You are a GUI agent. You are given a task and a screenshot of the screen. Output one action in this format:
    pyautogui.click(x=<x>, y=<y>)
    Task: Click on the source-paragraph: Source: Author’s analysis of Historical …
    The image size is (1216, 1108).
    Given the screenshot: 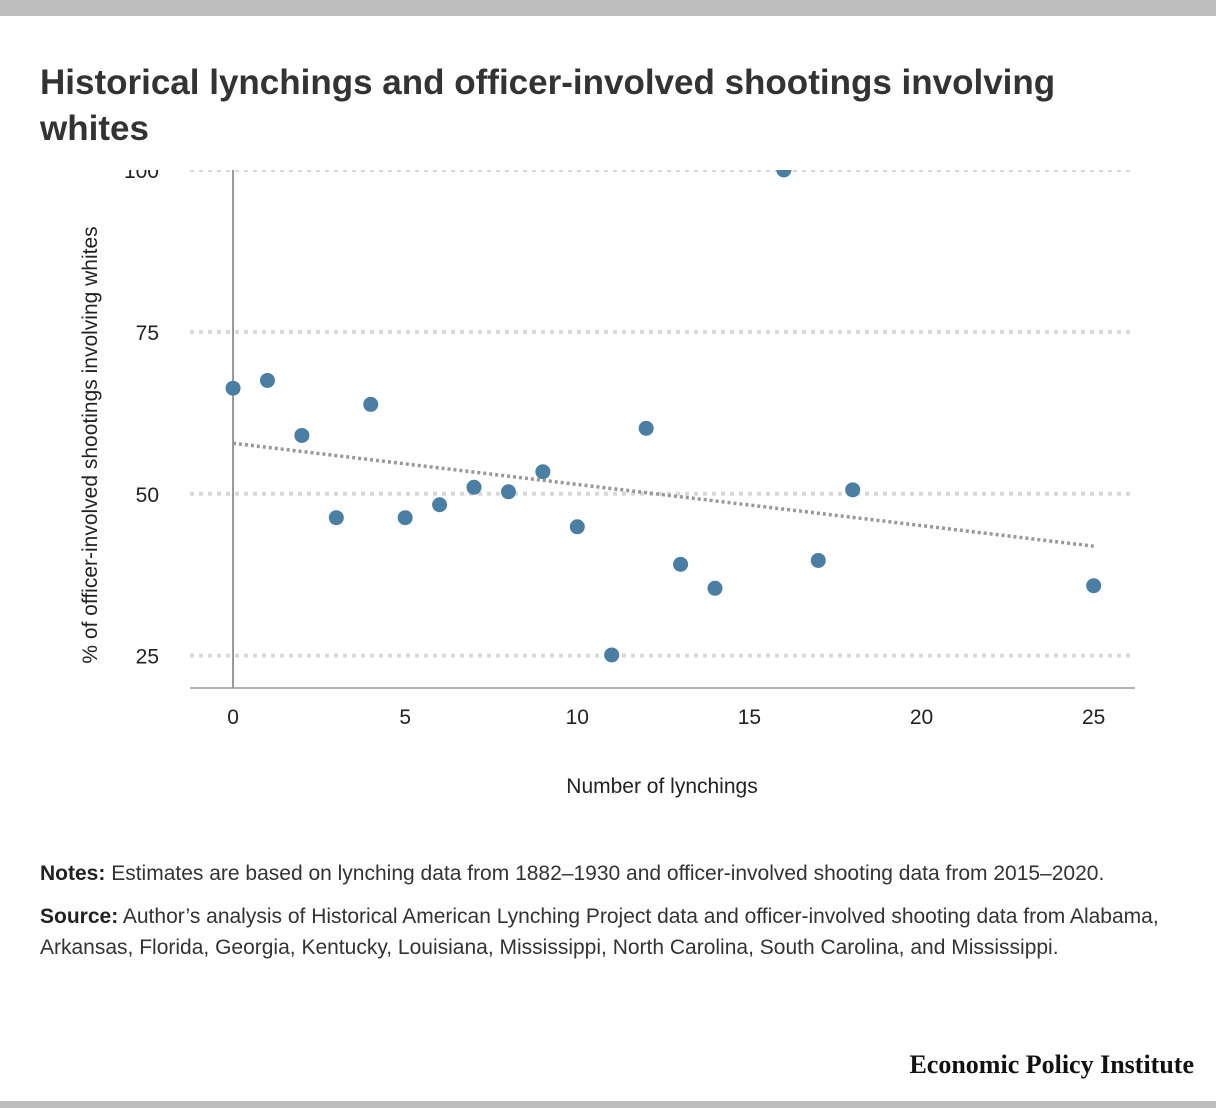 What is the action you would take?
    pyautogui.click(x=610, y=932)
    